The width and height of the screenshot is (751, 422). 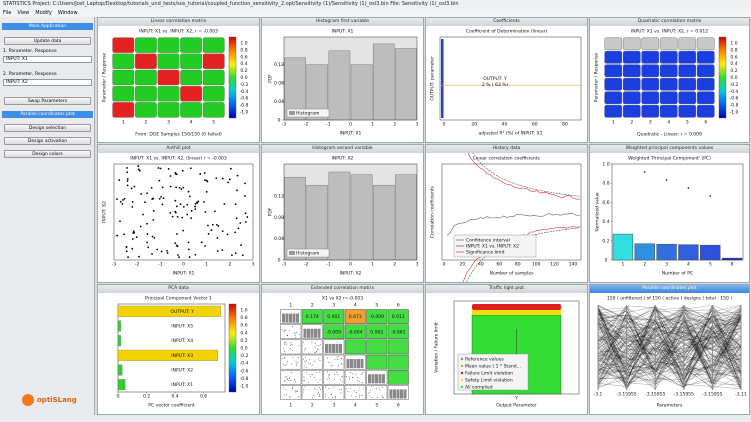 I want to click on select: INPUT: X1, so click(x=47, y=59).